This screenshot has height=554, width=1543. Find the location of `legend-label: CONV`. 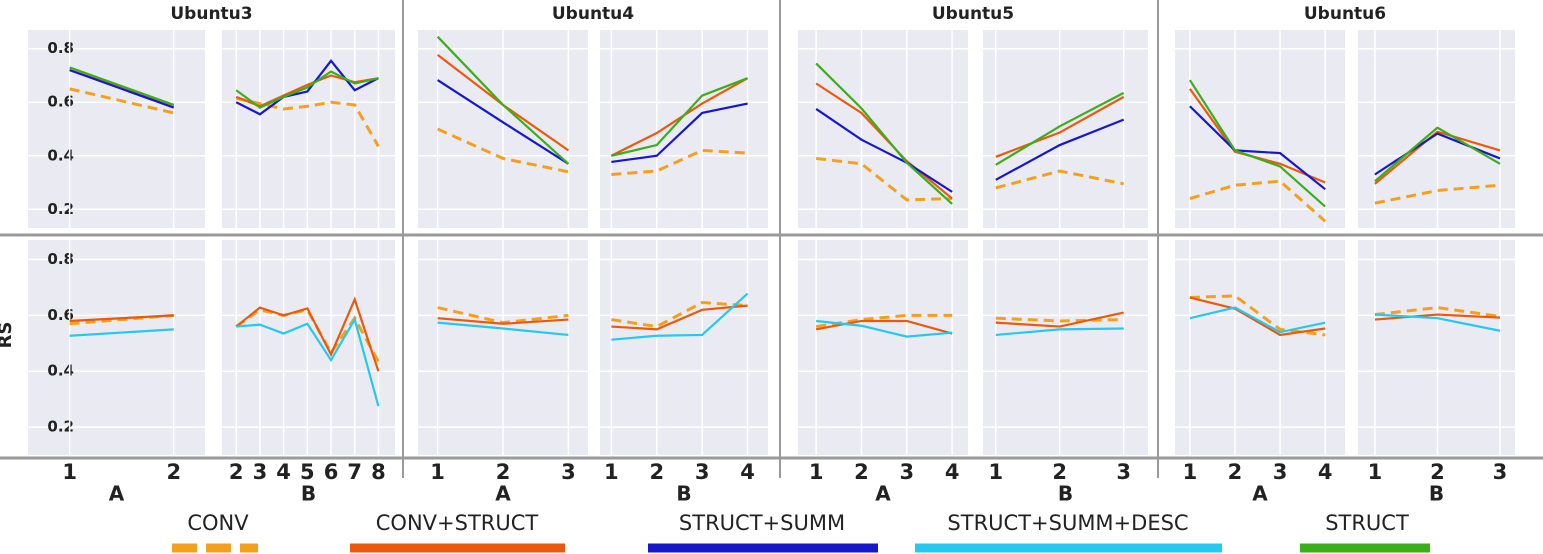

legend-label: CONV is located at coordinates (218, 523).